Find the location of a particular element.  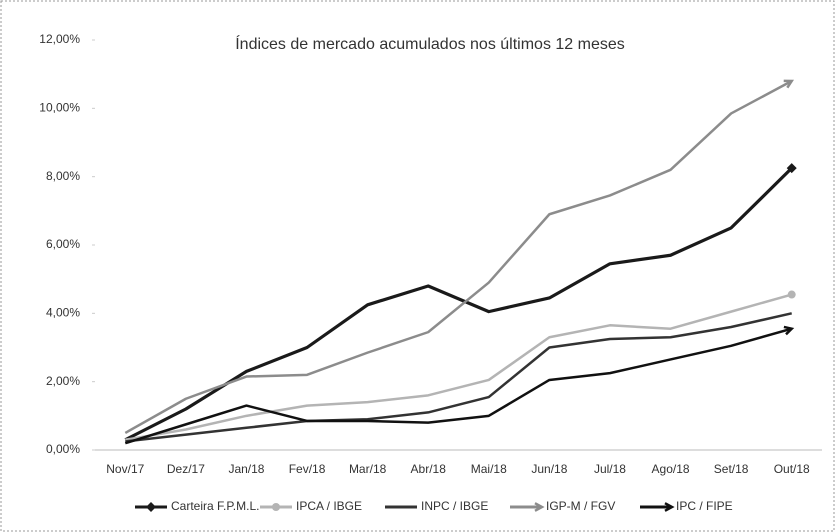

x-tick-label: Fev/18 is located at coordinates (307, 469).